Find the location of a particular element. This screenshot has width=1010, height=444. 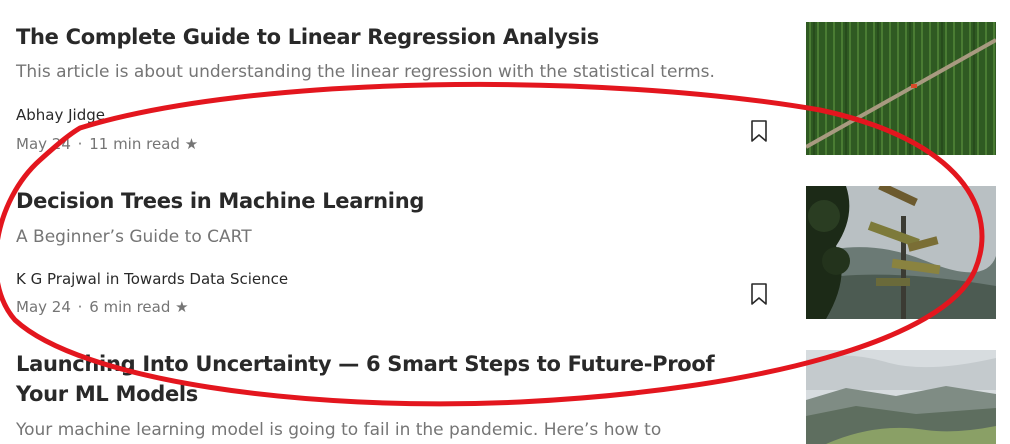

article-author: K G Prajwal in Towards Data Science is located at coordinates (152, 279).